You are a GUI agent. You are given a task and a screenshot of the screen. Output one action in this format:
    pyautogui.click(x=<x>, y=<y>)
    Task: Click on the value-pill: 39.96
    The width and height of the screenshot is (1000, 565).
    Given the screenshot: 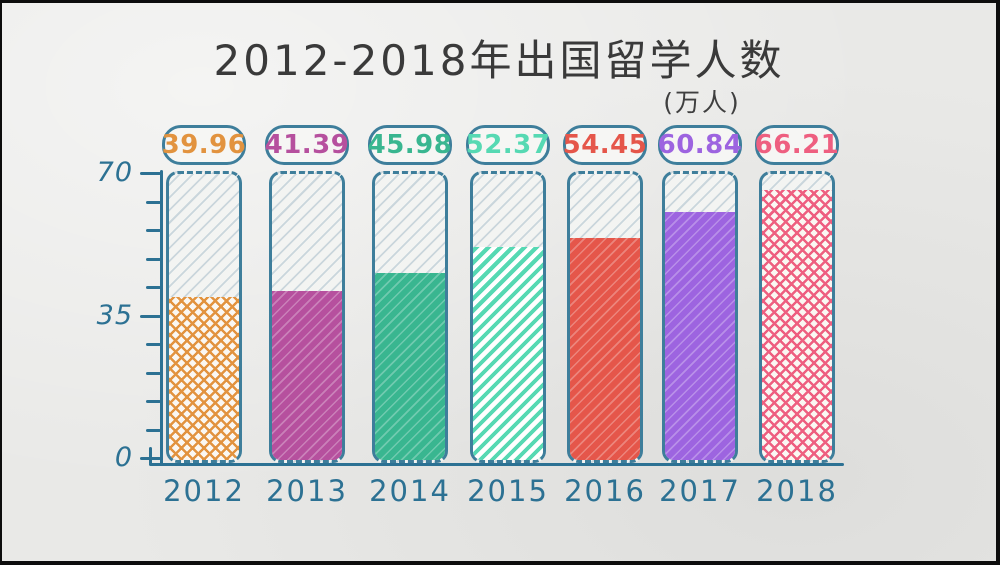 What is the action you would take?
    pyautogui.click(x=204, y=145)
    